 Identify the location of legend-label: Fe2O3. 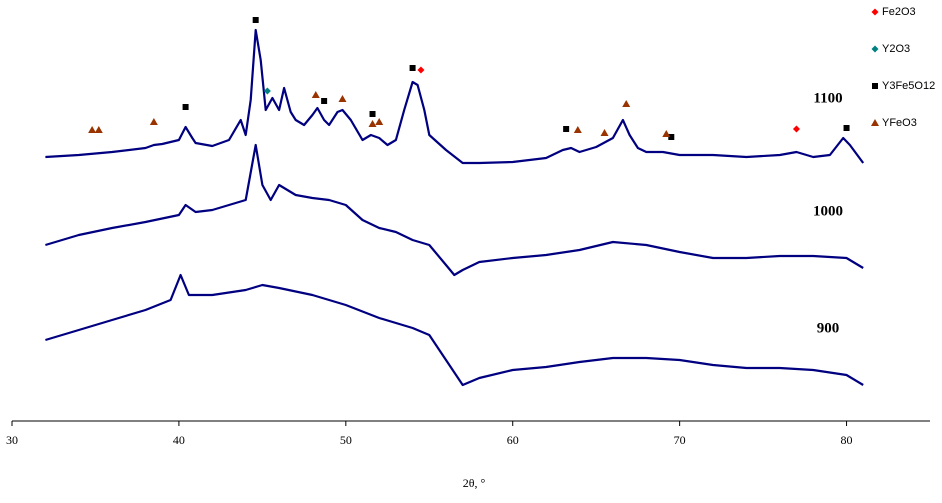
(899, 12).